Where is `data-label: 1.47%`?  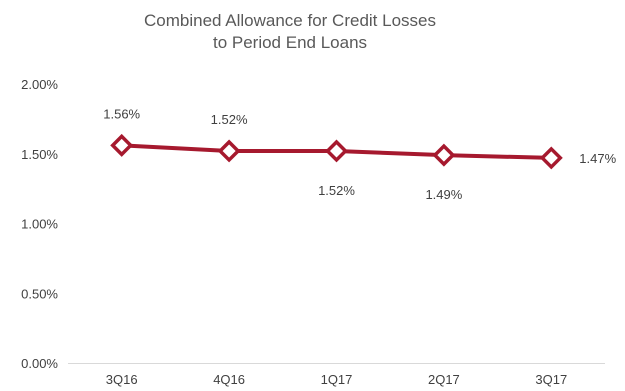 data-label: 1.47% is located at coordinates (597, 158).